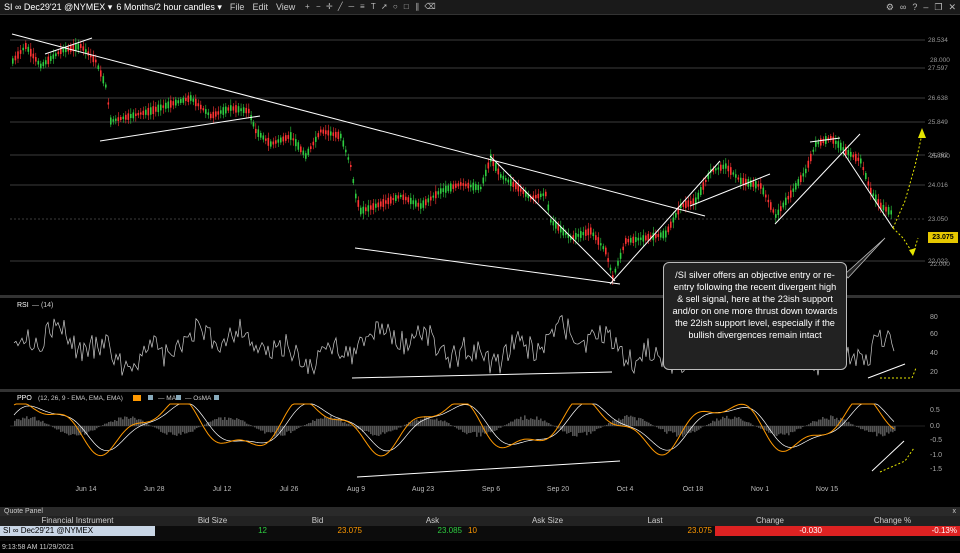  Describe the element at coordinates (926, 7) in the screenshot. I see `minimize-icon: –` at that location.